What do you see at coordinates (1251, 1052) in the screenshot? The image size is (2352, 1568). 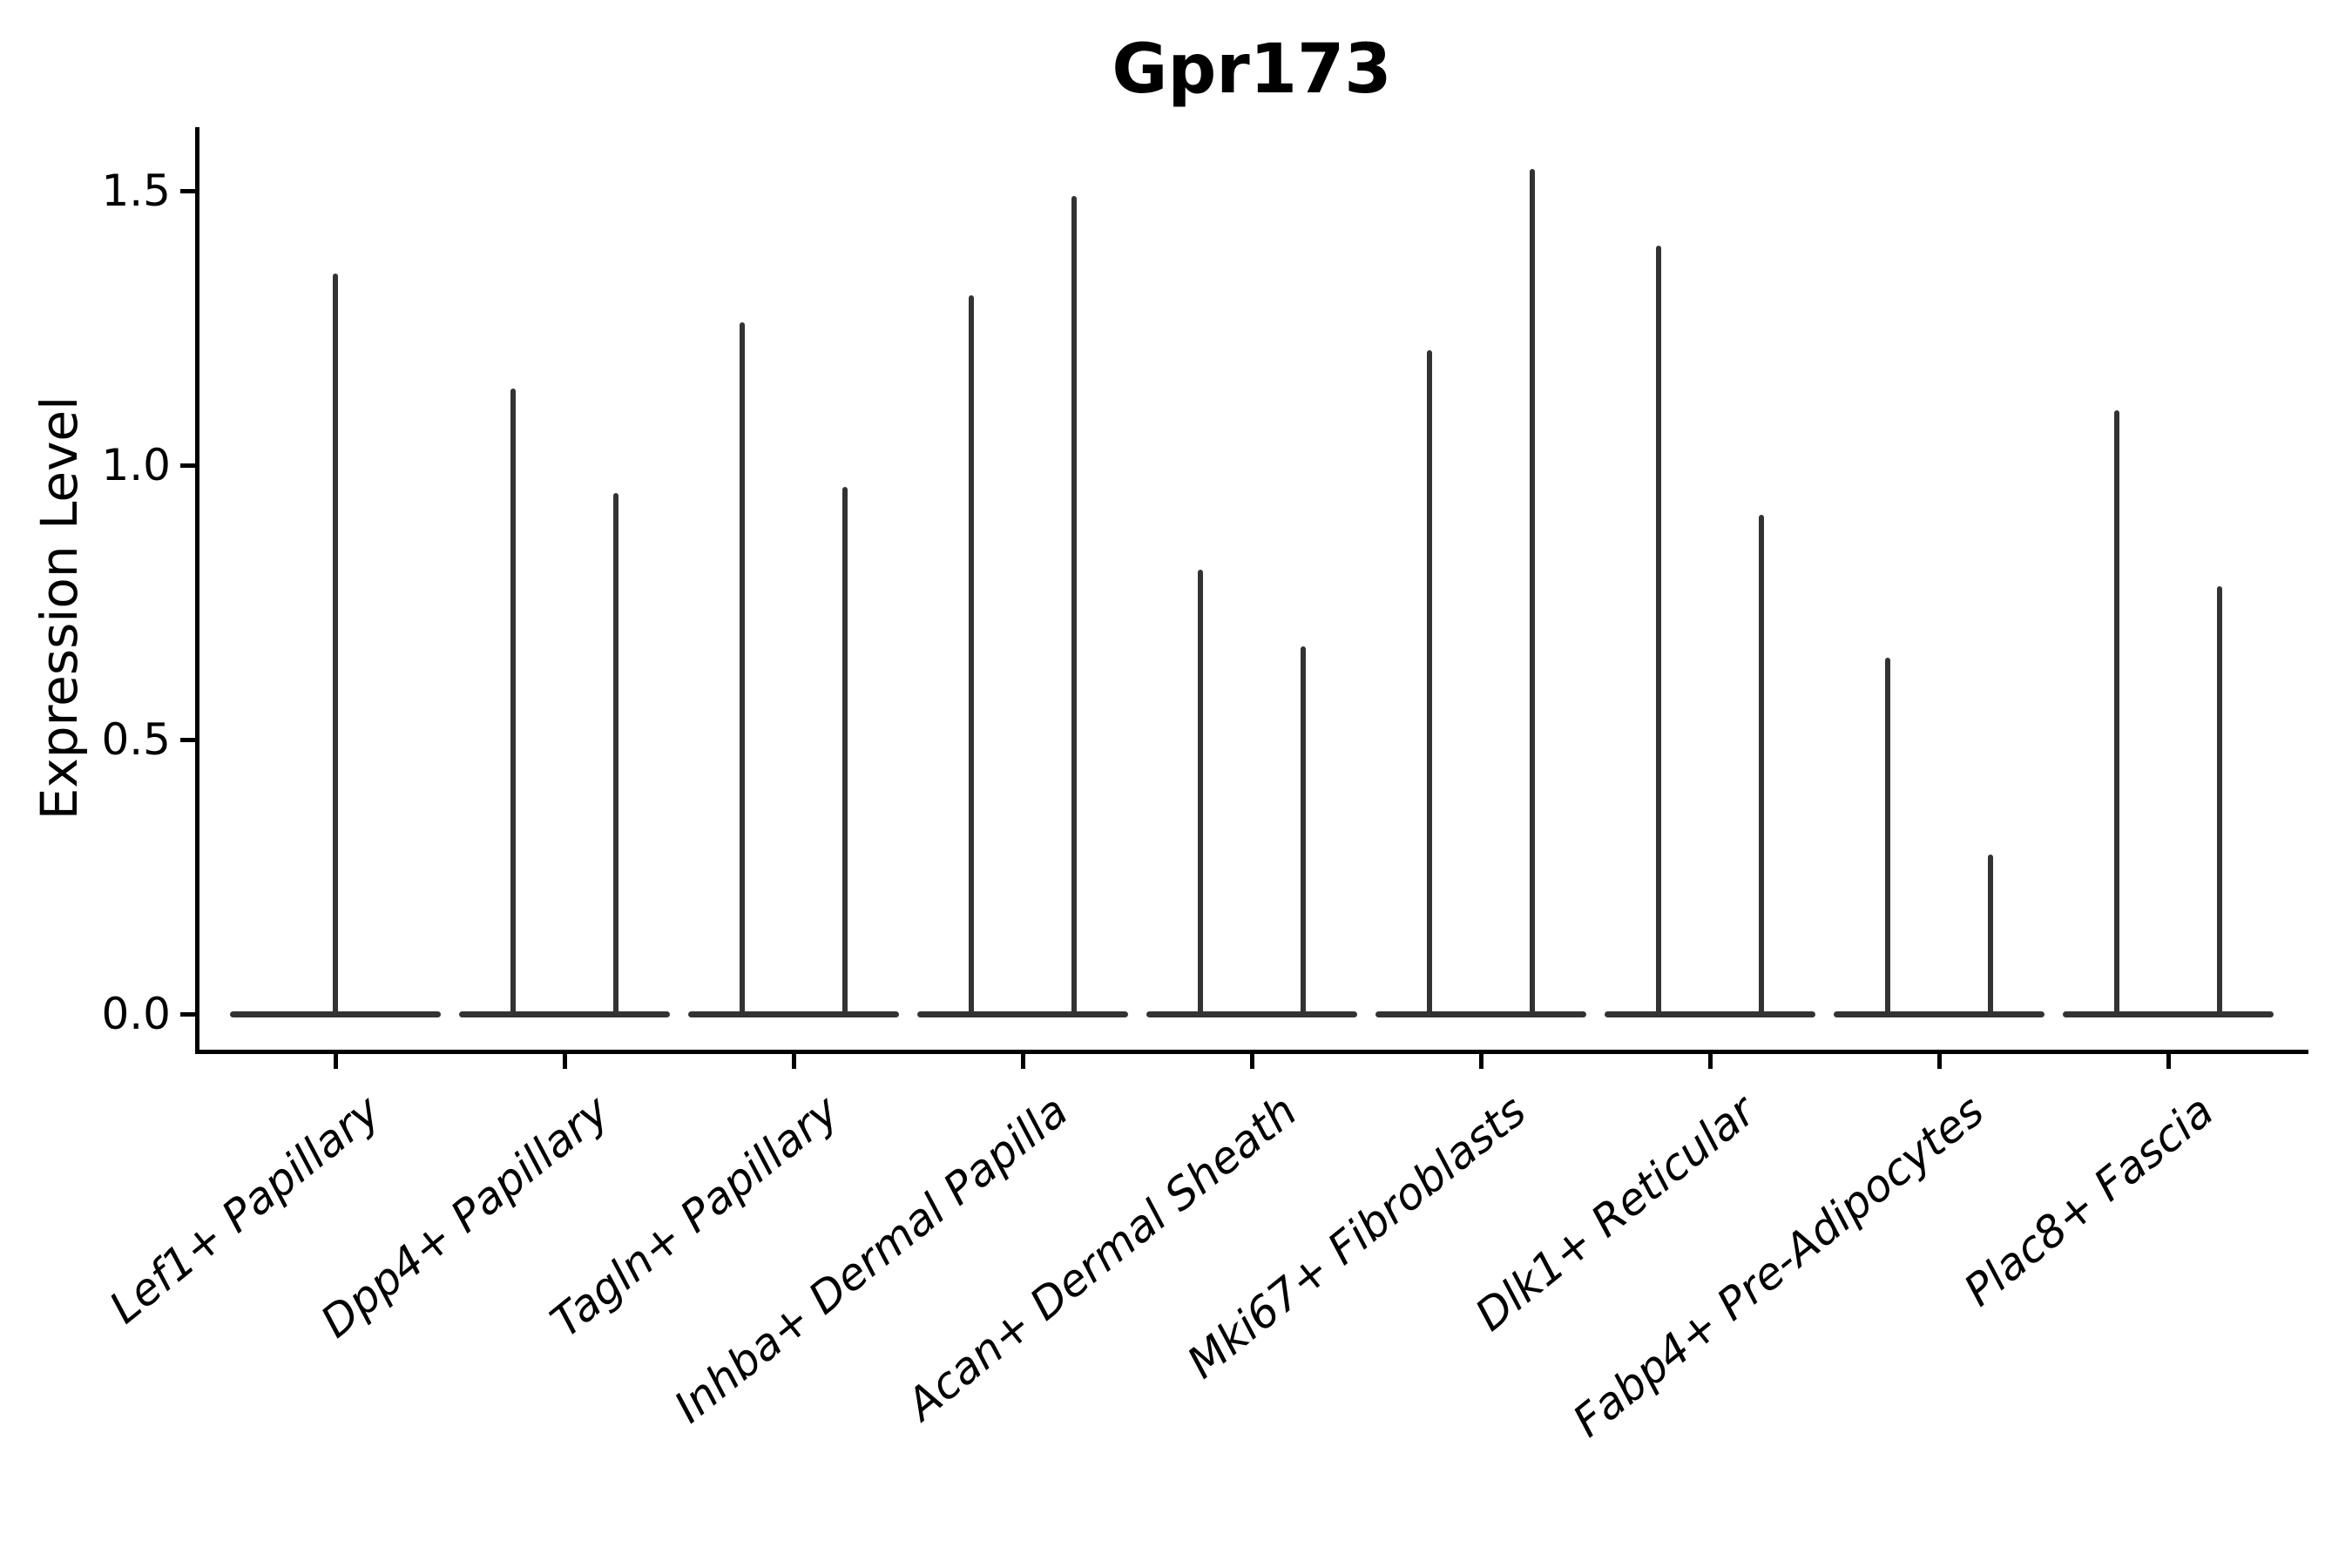 I see `x-axis-spine` at bounding box center [1251, 1052].